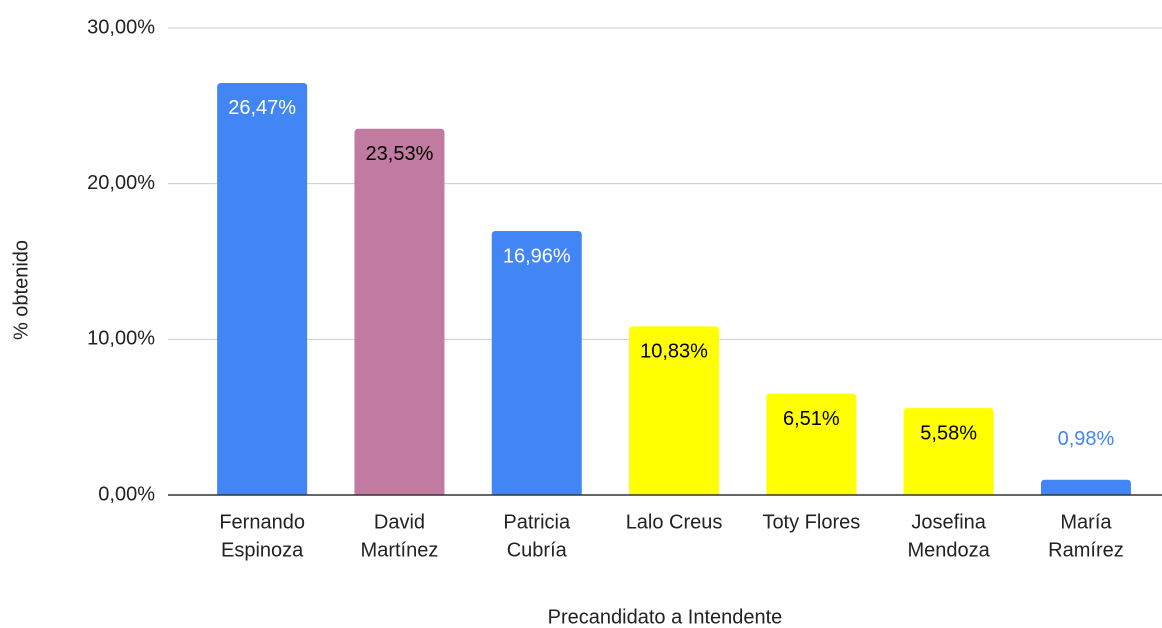 The image size is (1162, 628). What do you see at coordinates (126, 494) in the screenshot?
I see `y-tick-label: 0,00%` at bounding box center [126, 494].